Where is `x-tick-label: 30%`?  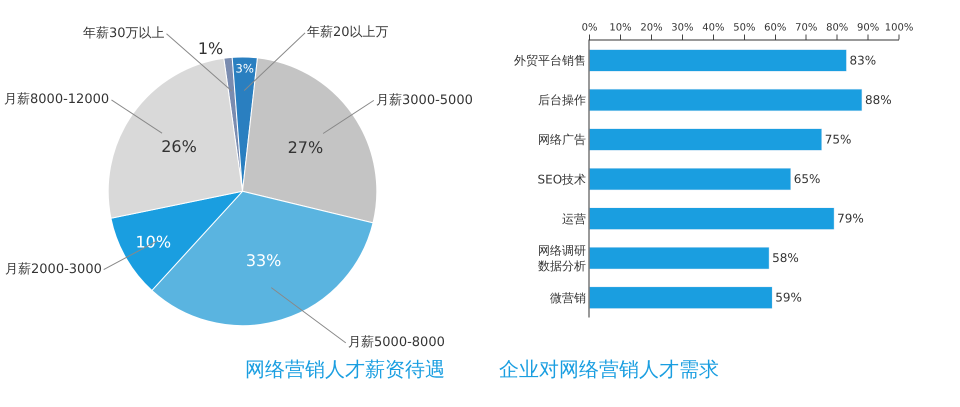 x-tick-label: 30% is located at coordinates (682, 28).